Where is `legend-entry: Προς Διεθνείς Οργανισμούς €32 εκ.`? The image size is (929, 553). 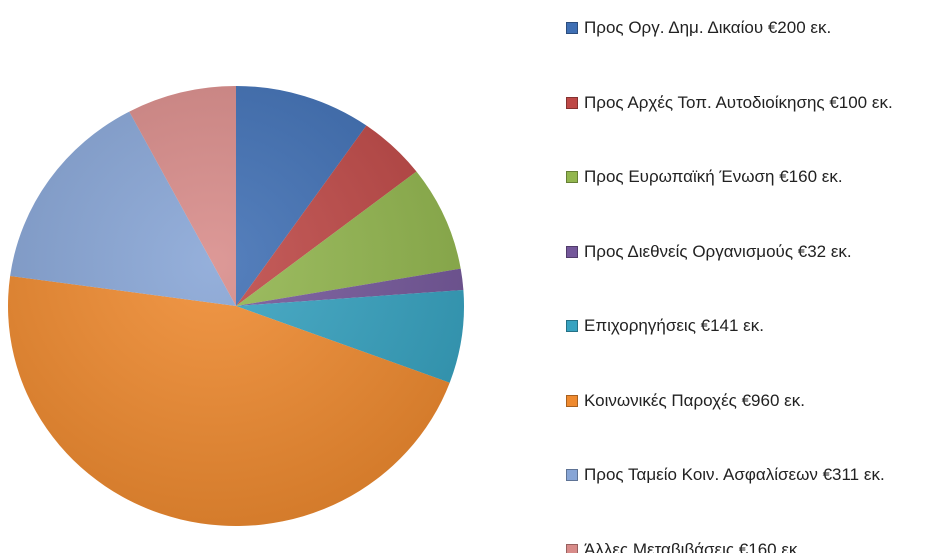 legend-entry: Προς Διεθνείς Οργανισμούς €32 εκ. is located at coordinates (745, 252).